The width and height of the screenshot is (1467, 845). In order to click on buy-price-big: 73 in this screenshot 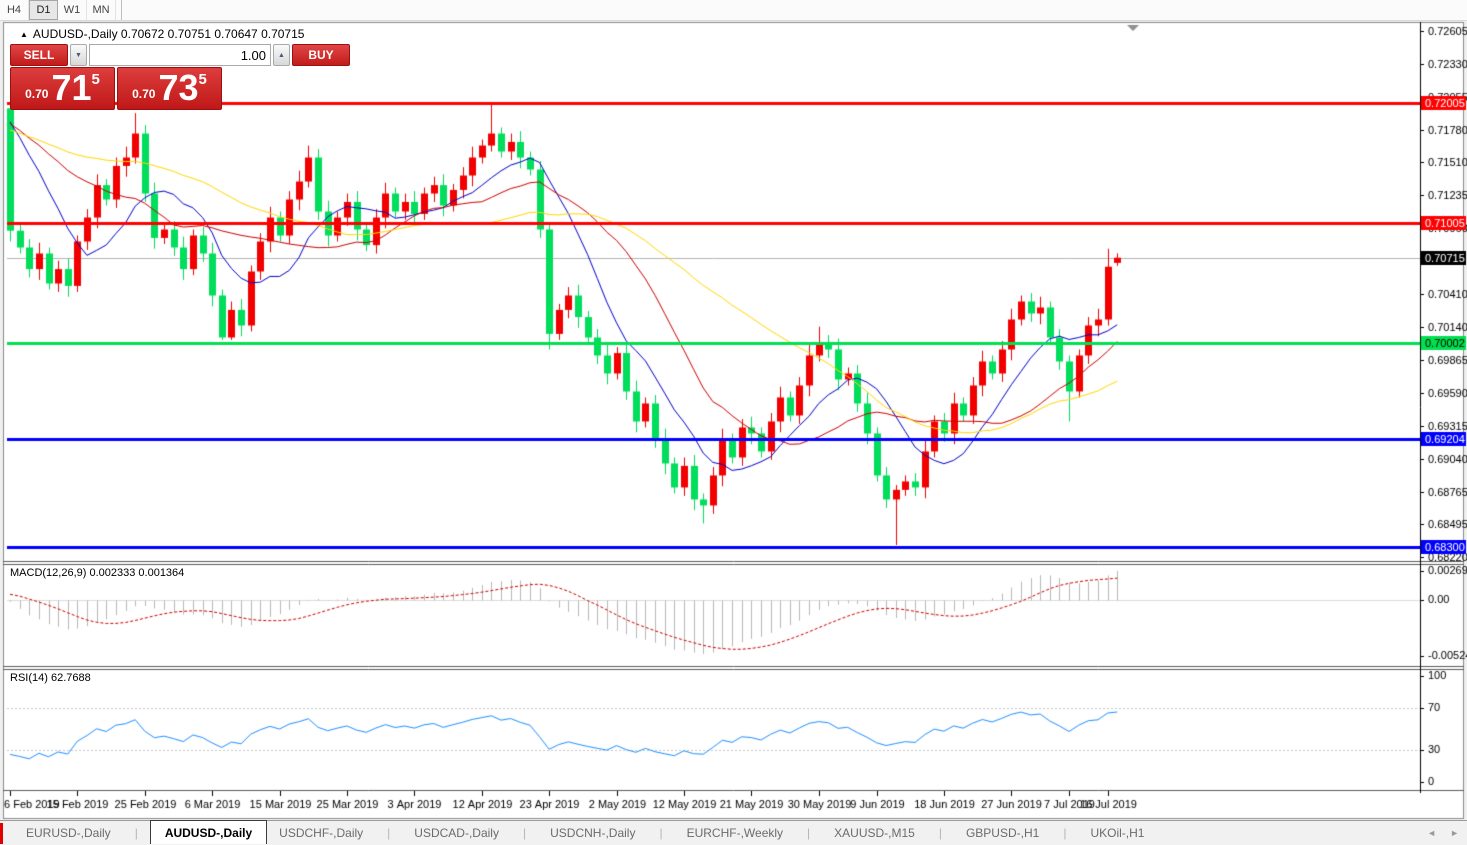, I will do `click(178, 87)`.